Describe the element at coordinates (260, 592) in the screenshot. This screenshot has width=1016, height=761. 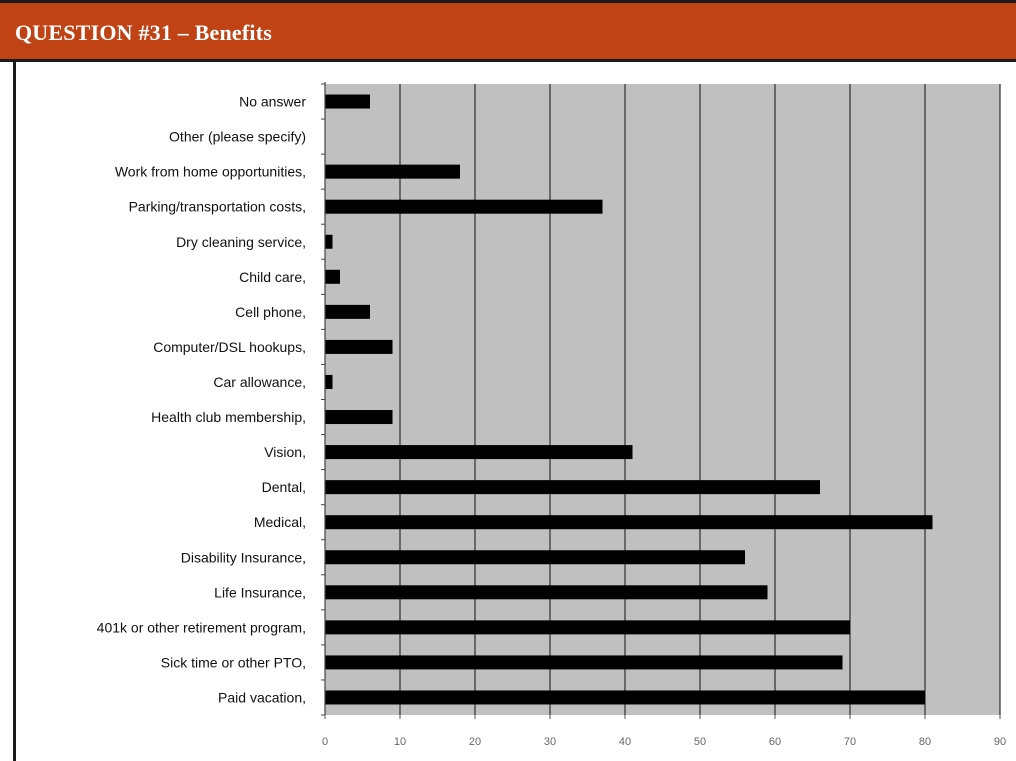
I see `category-label: Life Insurance,` at that location.